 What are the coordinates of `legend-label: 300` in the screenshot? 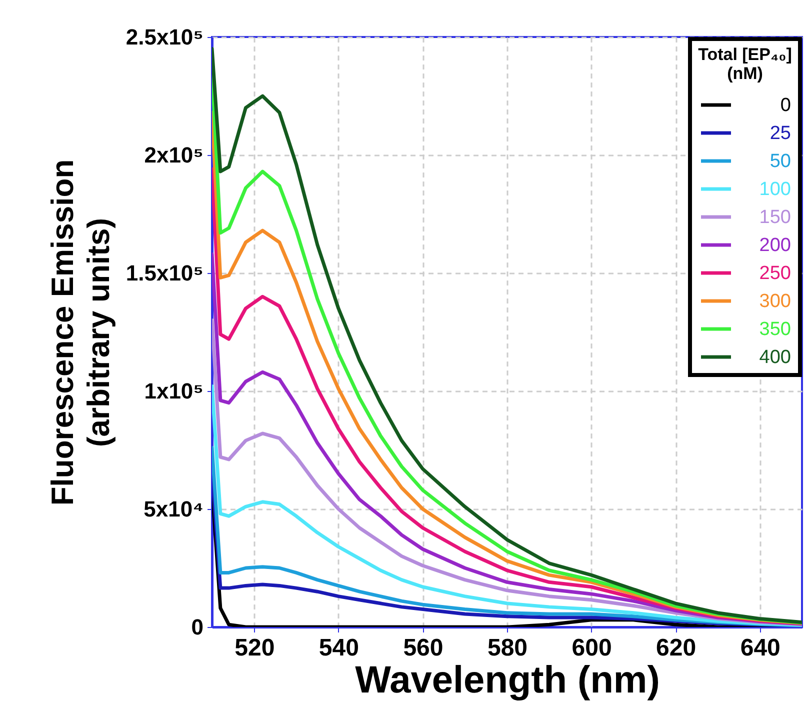 It's located at (775, 301).